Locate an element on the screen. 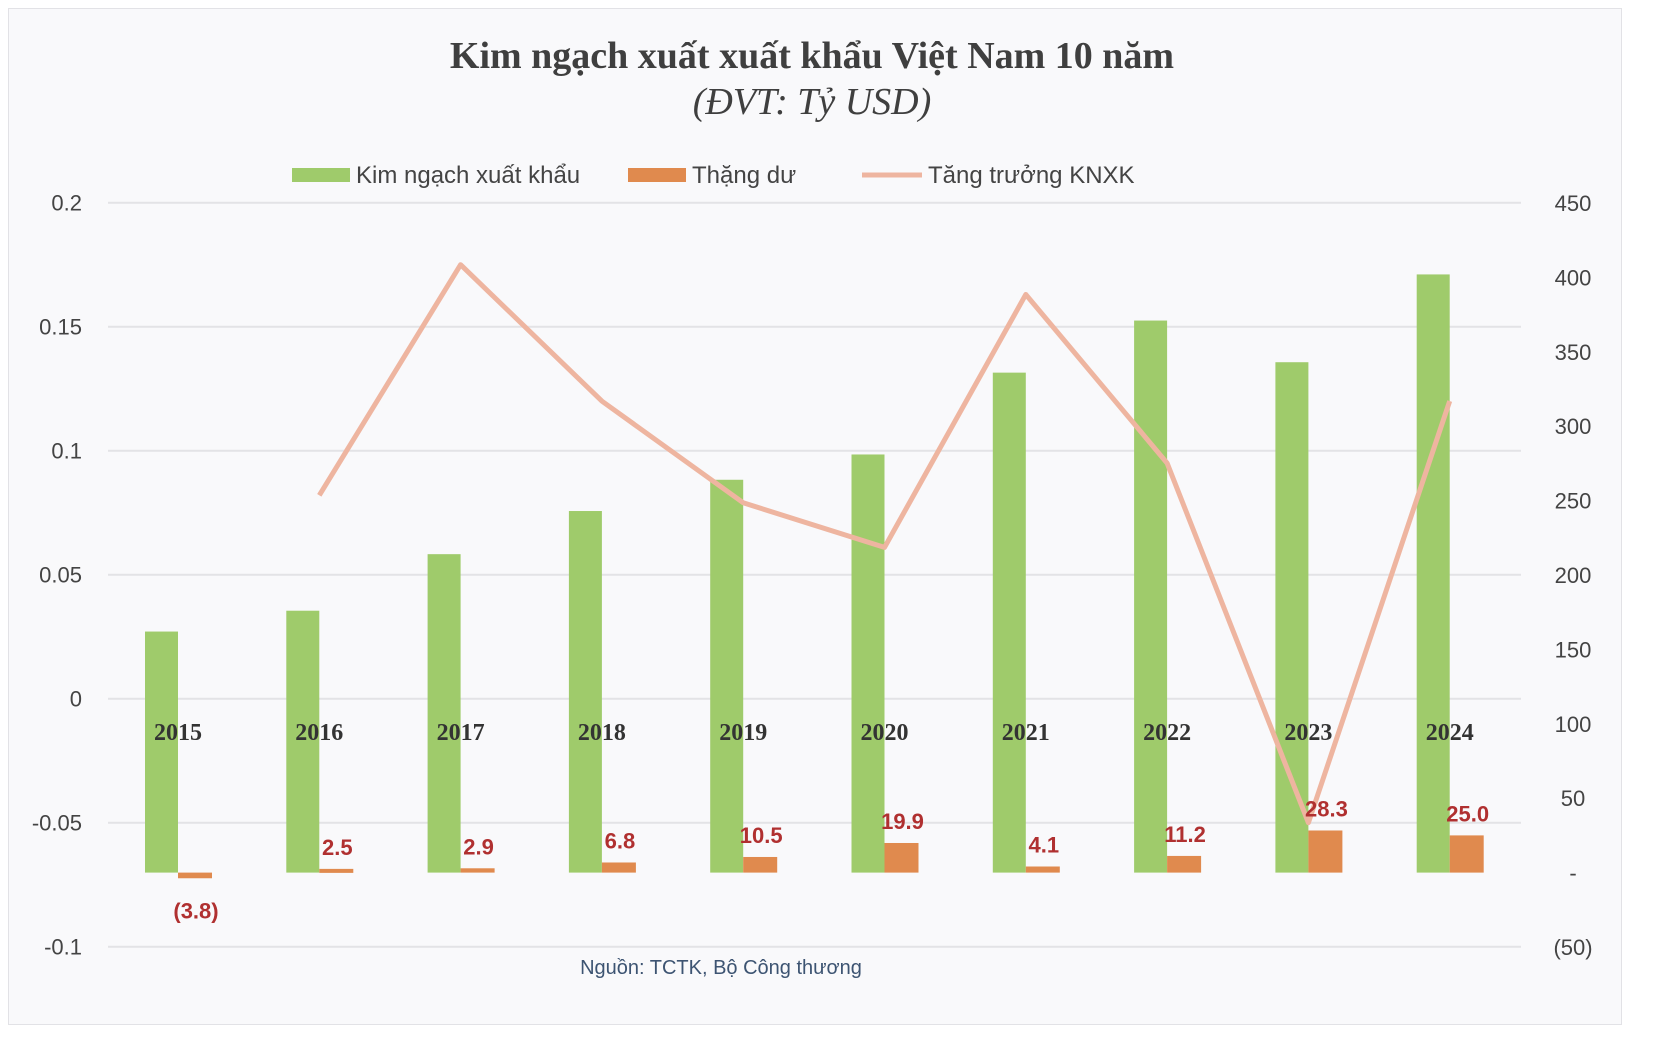  bar-export-2018 is located at coordinates (585, 692).